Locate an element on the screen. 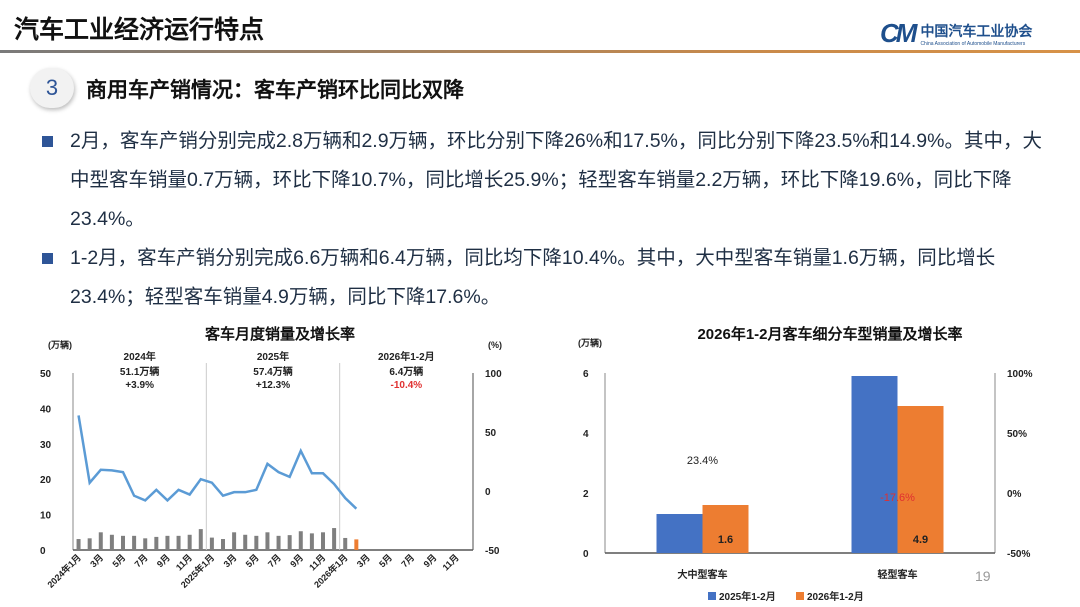 Image resolution: width=1080 pixels, height=607 pixels. chart1-xtick: 2024年1月 is located at coordinates (64, 571).